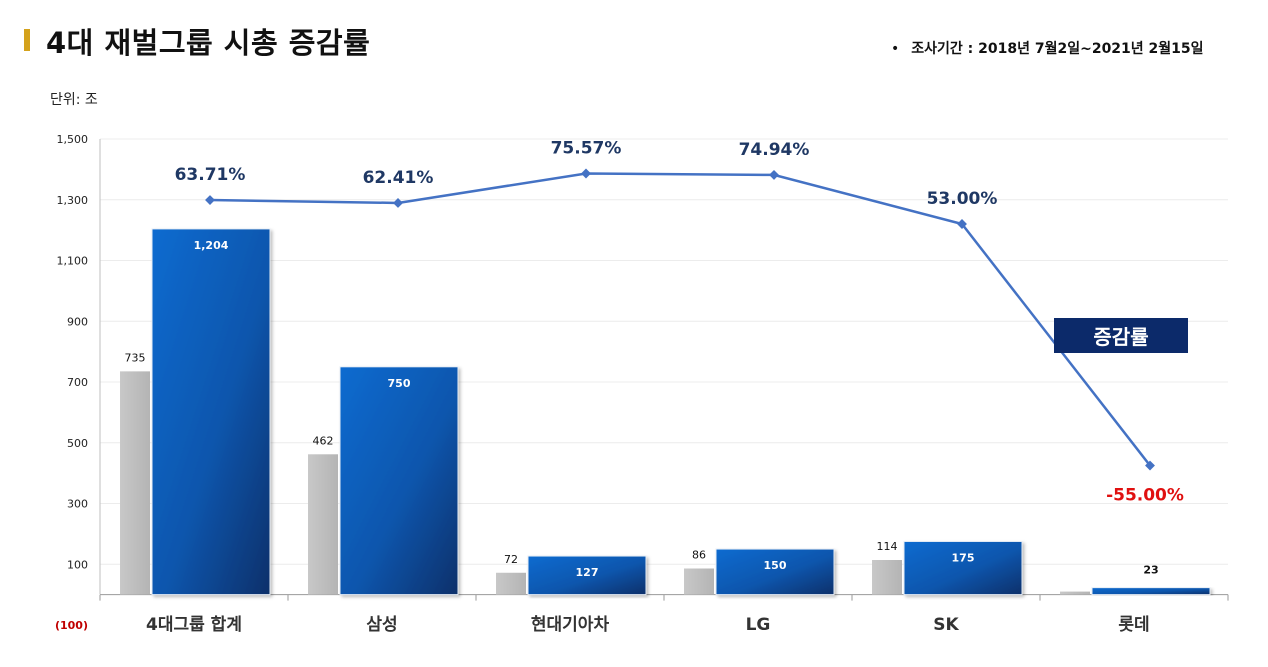 This screenshot has height=667, width=1268. What do you see at coordinates (71, 625) in the screenshot?
I see `y-tick-label: (100)` at bounding box center [71, 625].